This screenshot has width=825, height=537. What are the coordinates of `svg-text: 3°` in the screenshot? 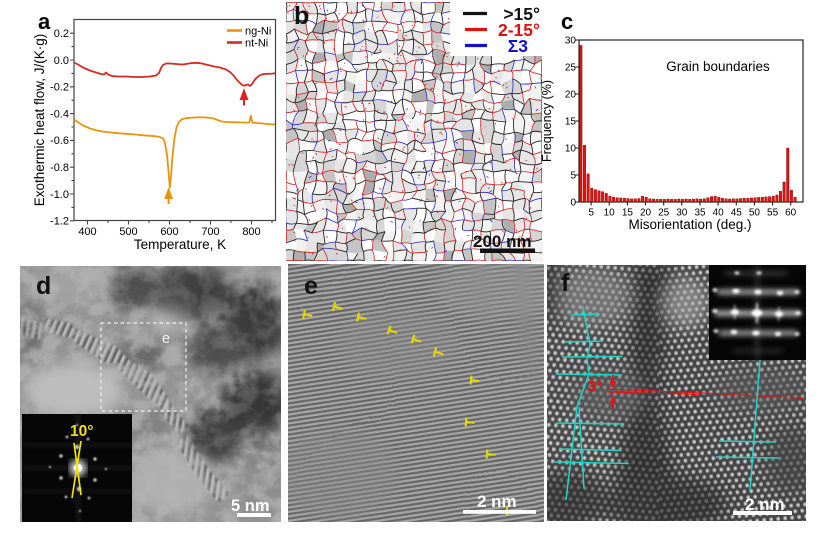 It's located at (595, 387).